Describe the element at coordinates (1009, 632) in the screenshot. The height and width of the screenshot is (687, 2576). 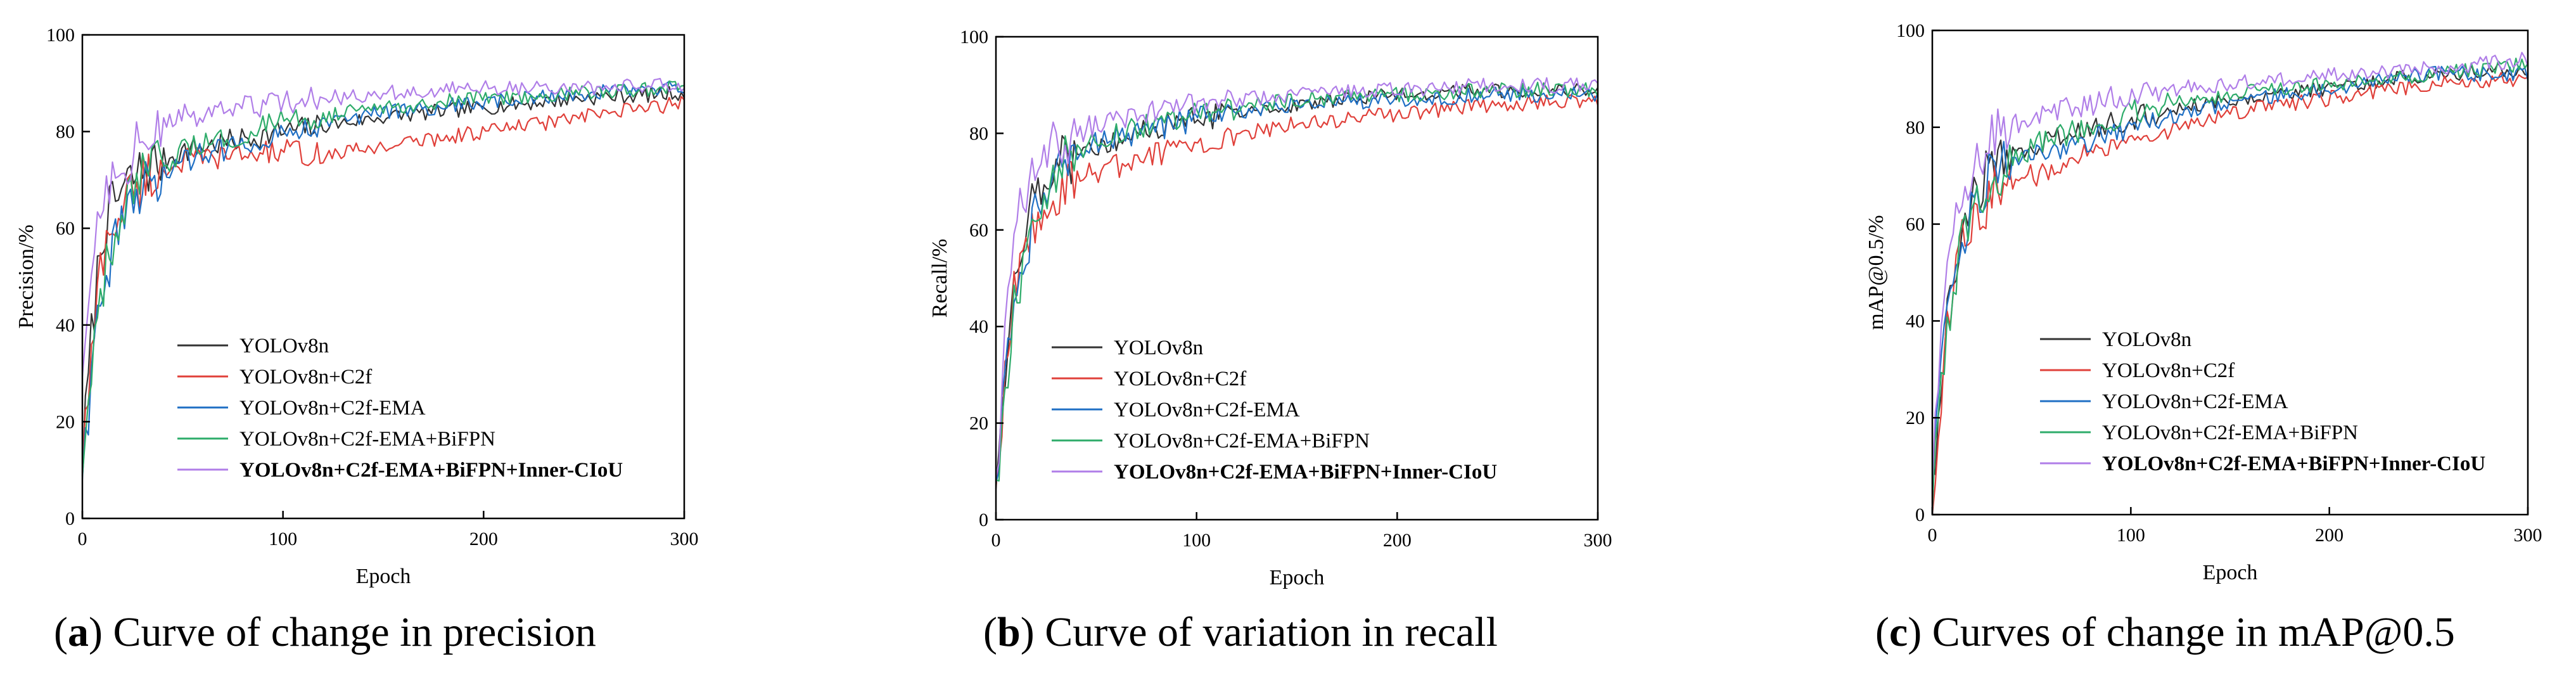
I see `panel-b-letter: b` at that location.